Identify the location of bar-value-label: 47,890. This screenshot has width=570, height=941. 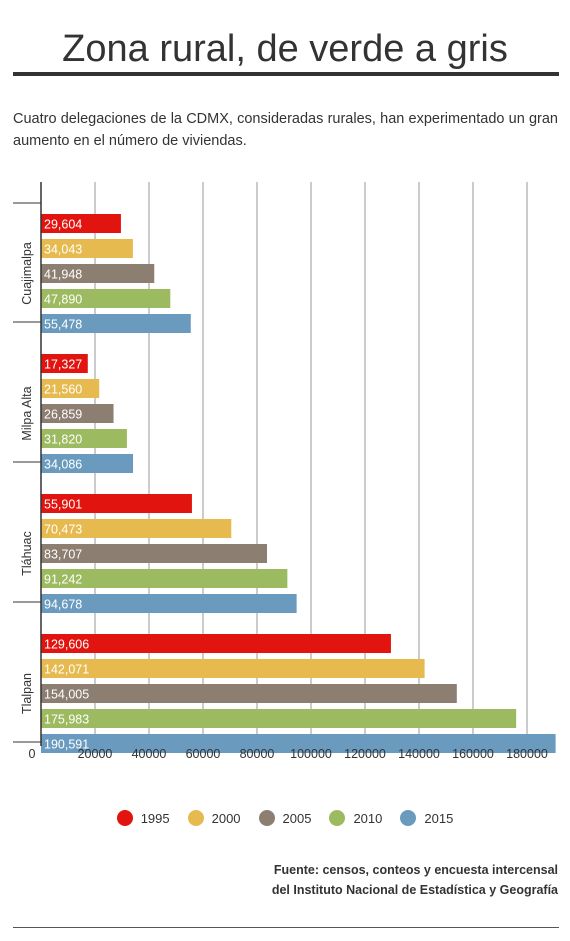
(63, 300).